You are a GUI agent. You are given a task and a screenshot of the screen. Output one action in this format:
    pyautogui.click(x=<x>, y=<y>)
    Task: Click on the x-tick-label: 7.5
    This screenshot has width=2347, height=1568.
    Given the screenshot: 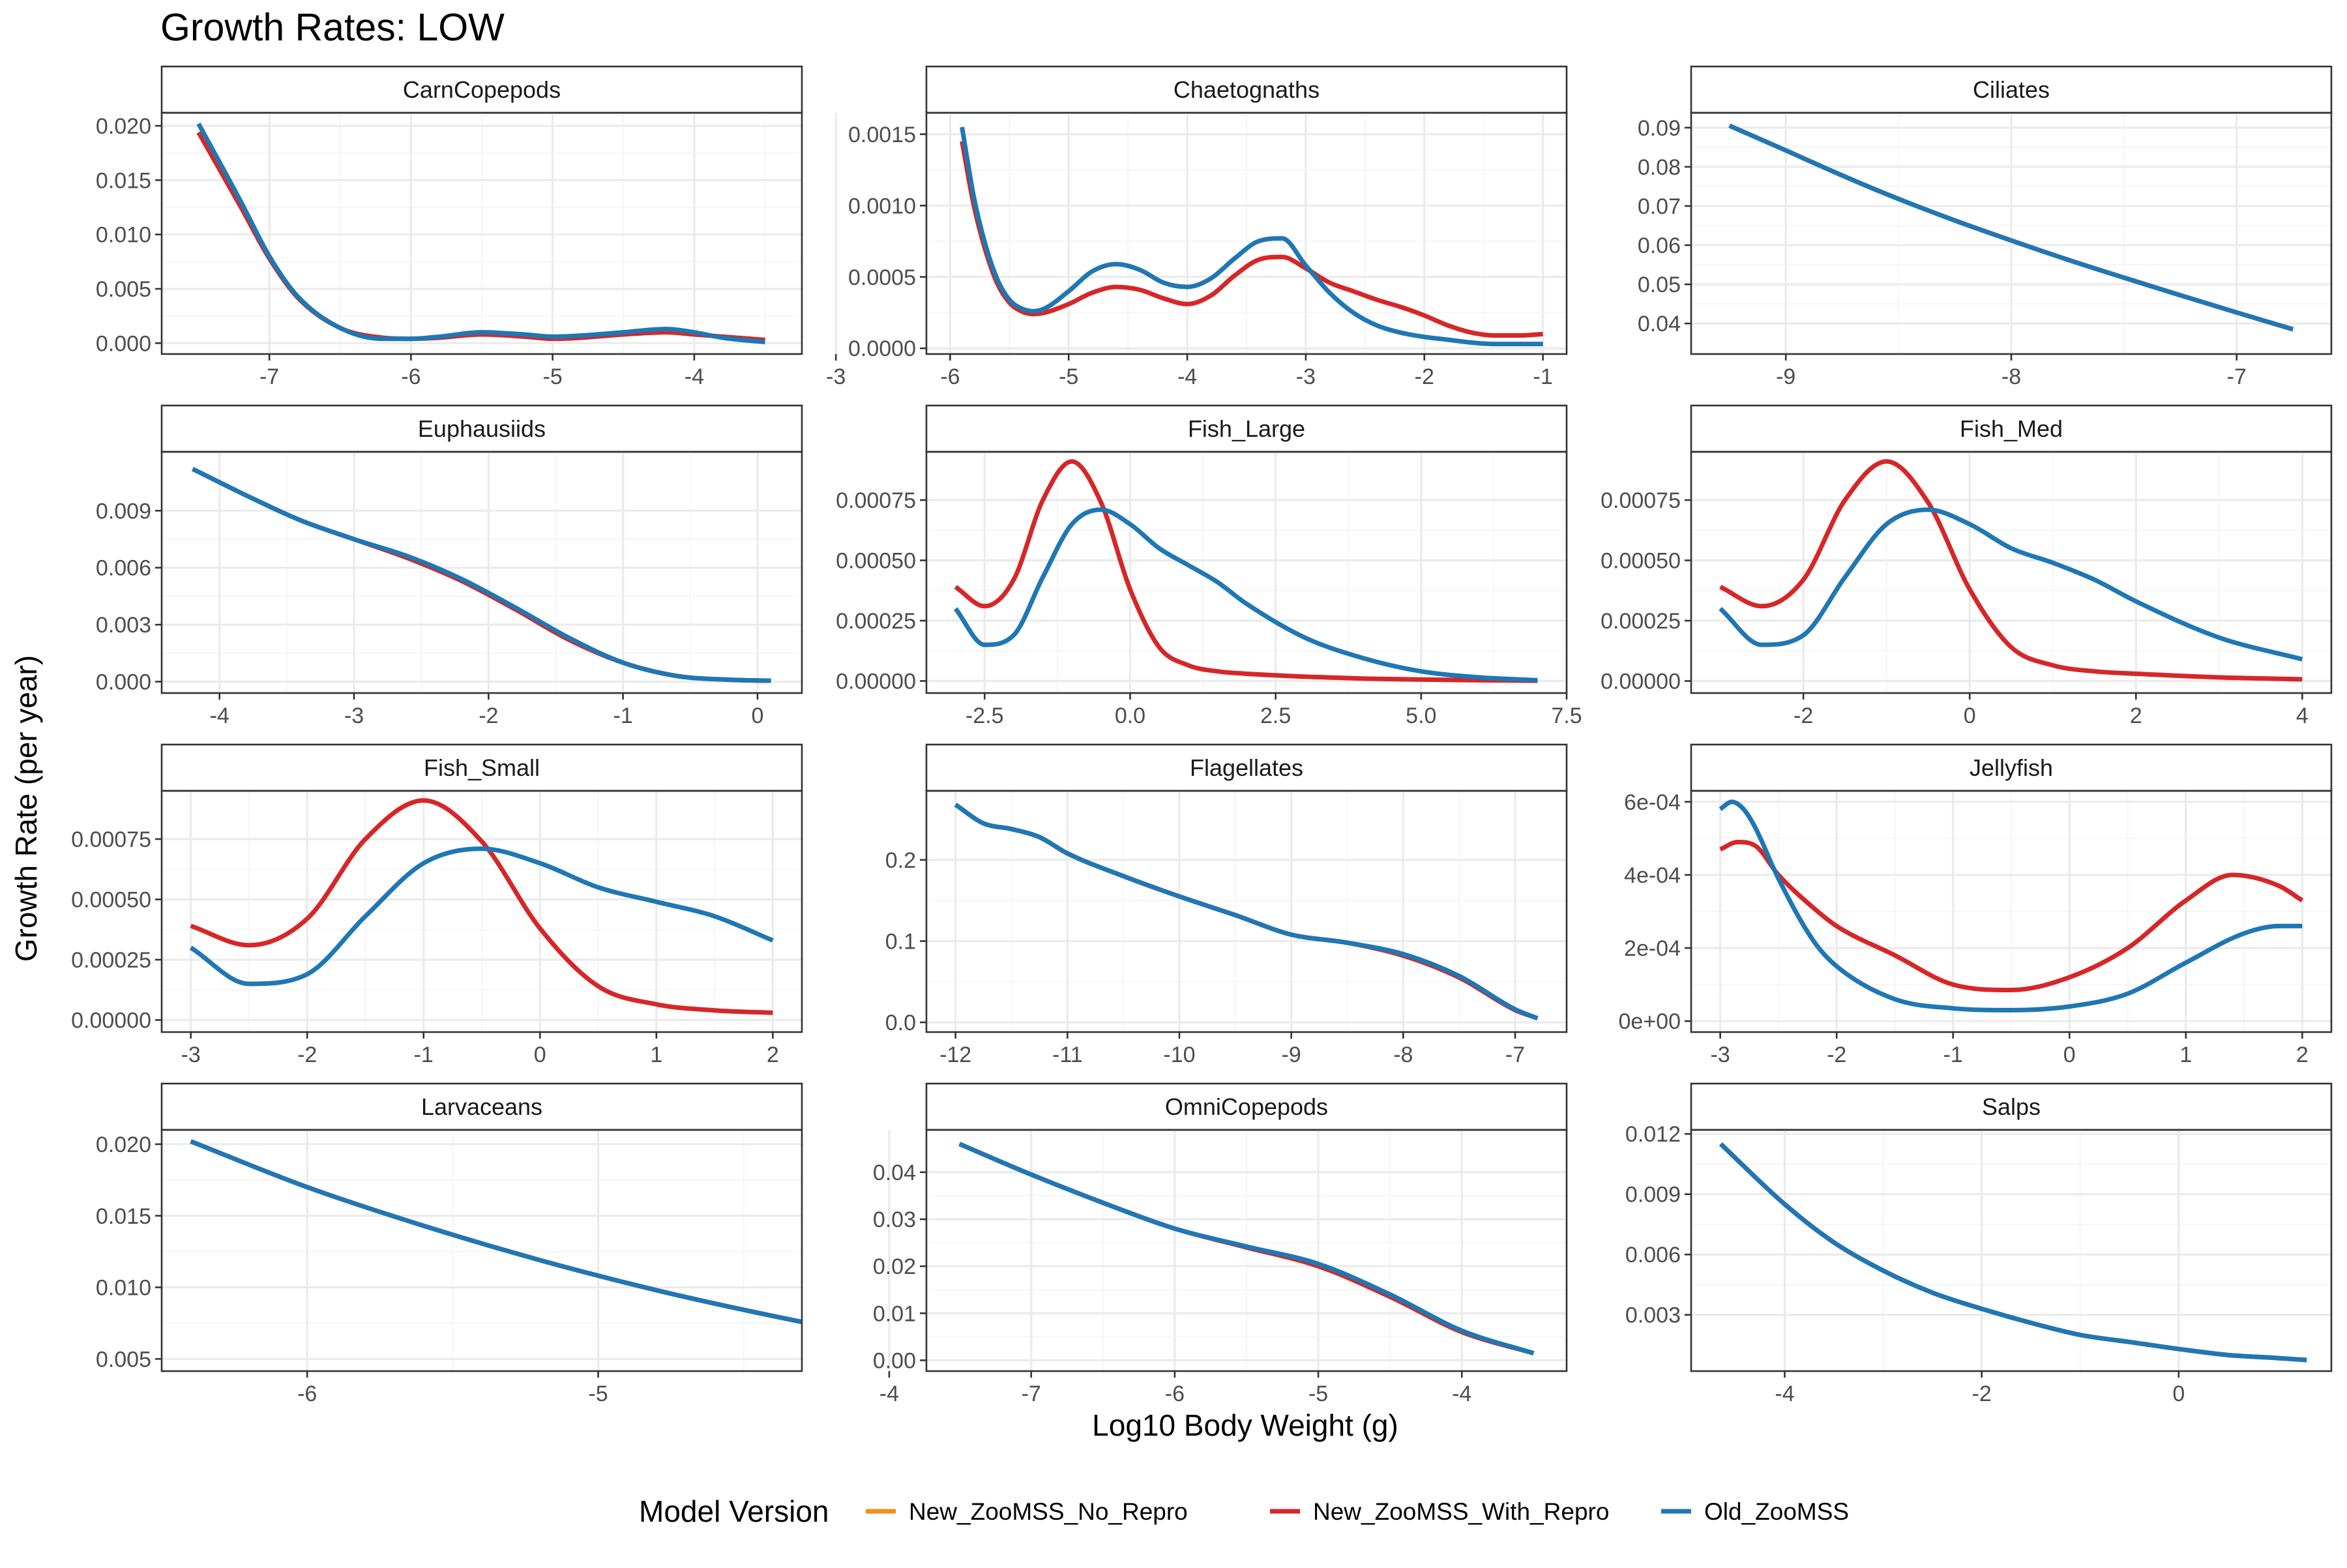 What is the action you would take?
    pyautogui.click(x=1566, y=716)
    